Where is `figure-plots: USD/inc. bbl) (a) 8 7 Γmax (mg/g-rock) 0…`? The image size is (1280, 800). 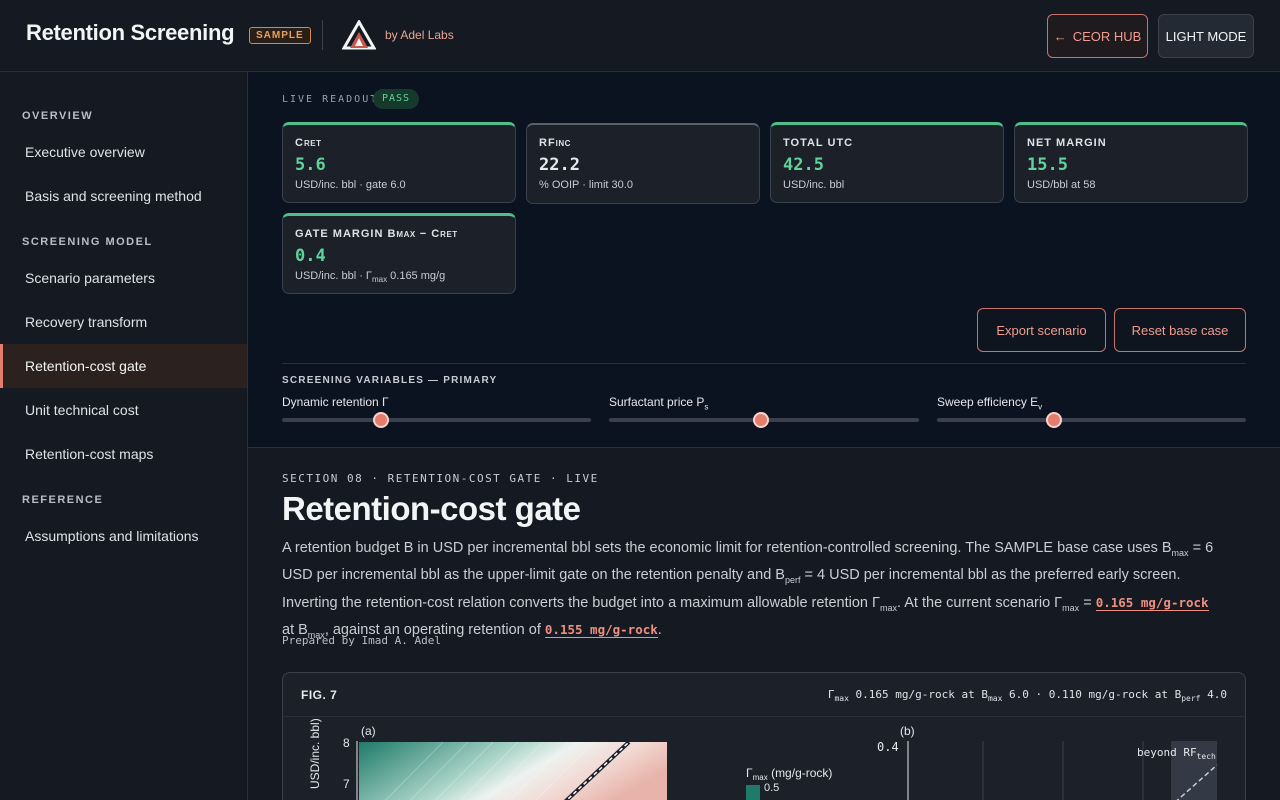
figure-plots: USD/inc. bbl) (a) 8 7 Γmax (mg/g-rock) 0… is located at coordinates (763, 759).